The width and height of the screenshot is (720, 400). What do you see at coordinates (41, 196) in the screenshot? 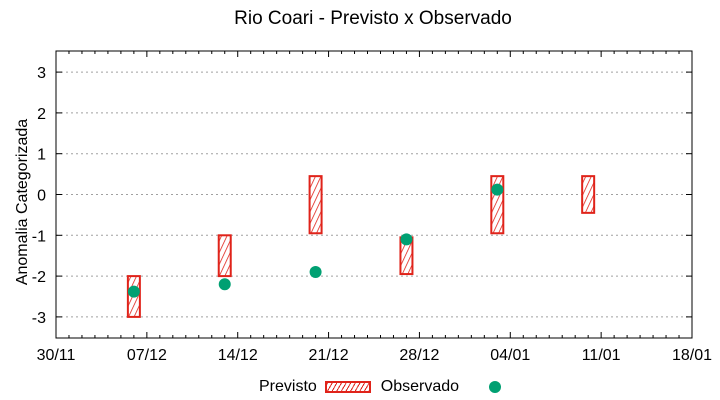
I see `svg-text: 0` at bounding box center [41, 196].